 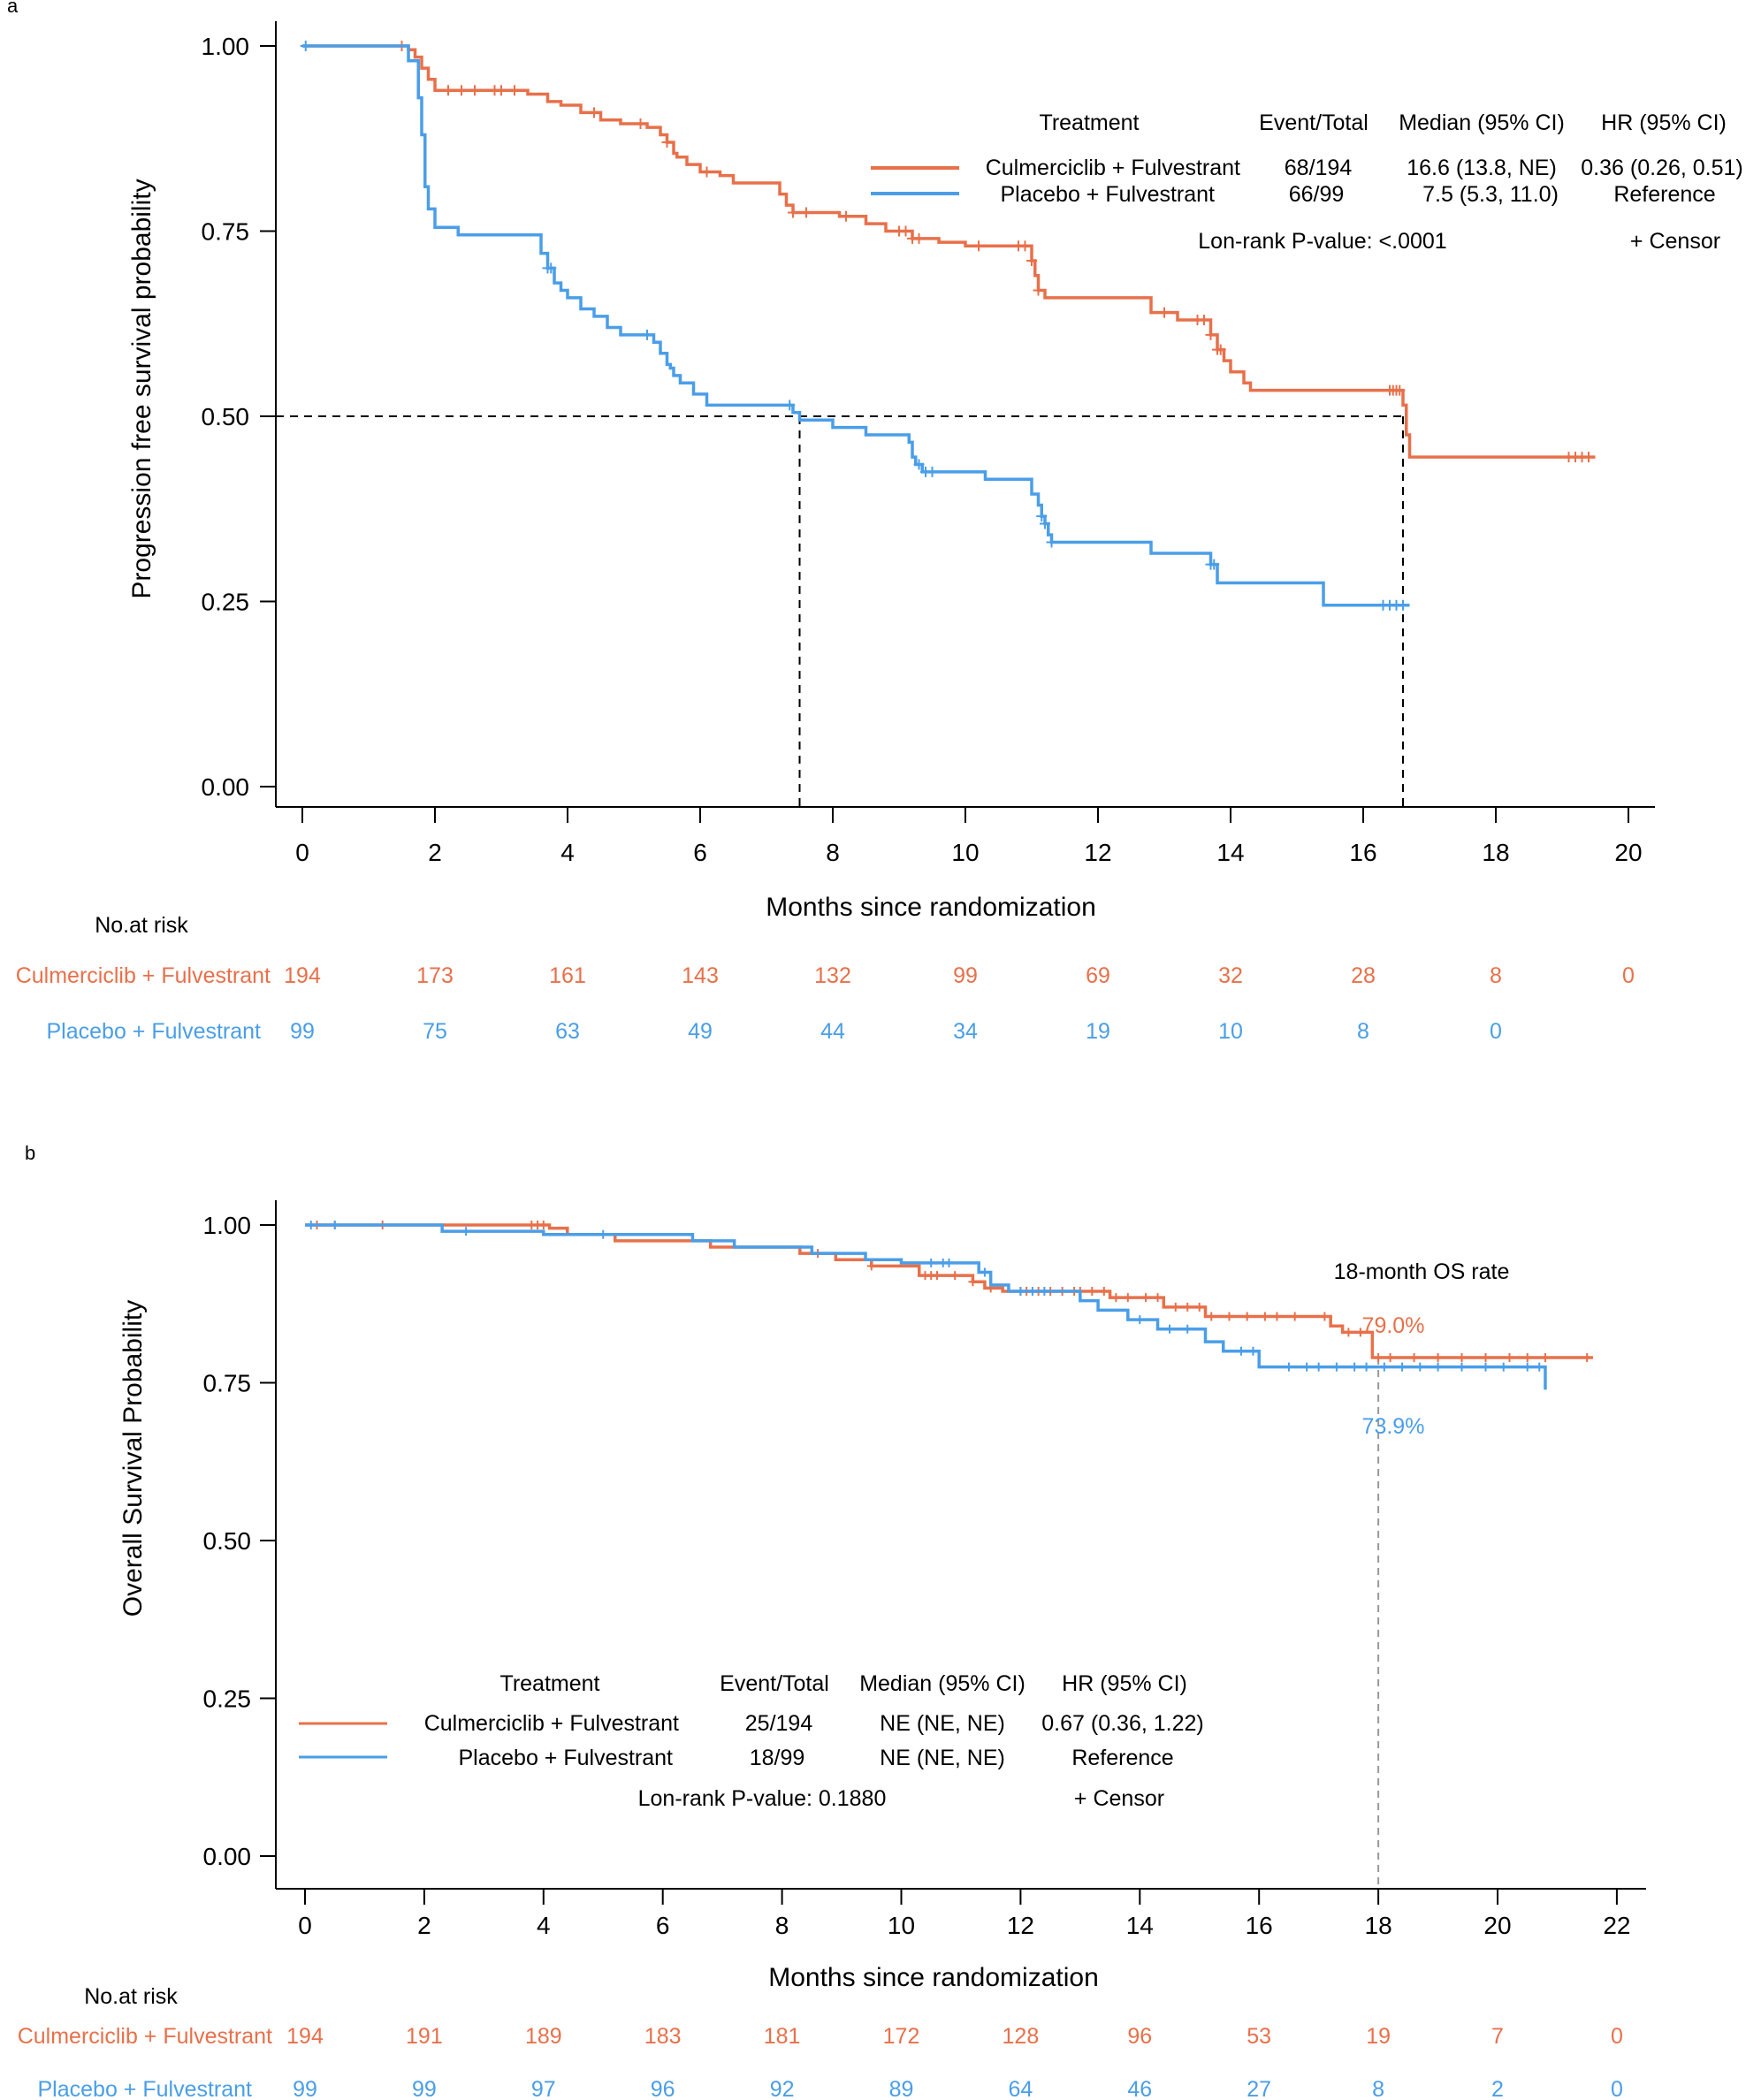 What do you see at coordinates (1495, 853) in the screenshot?
I see `x-tick-label: 18` at bounding box center [1495, 853].